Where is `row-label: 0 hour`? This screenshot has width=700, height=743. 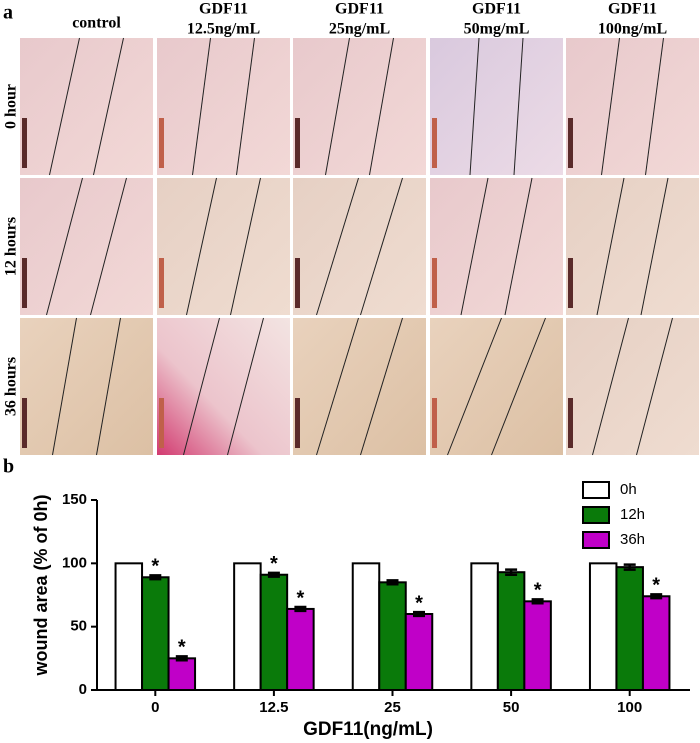
row-label: 0 hour is located at coordinates (11, 106).